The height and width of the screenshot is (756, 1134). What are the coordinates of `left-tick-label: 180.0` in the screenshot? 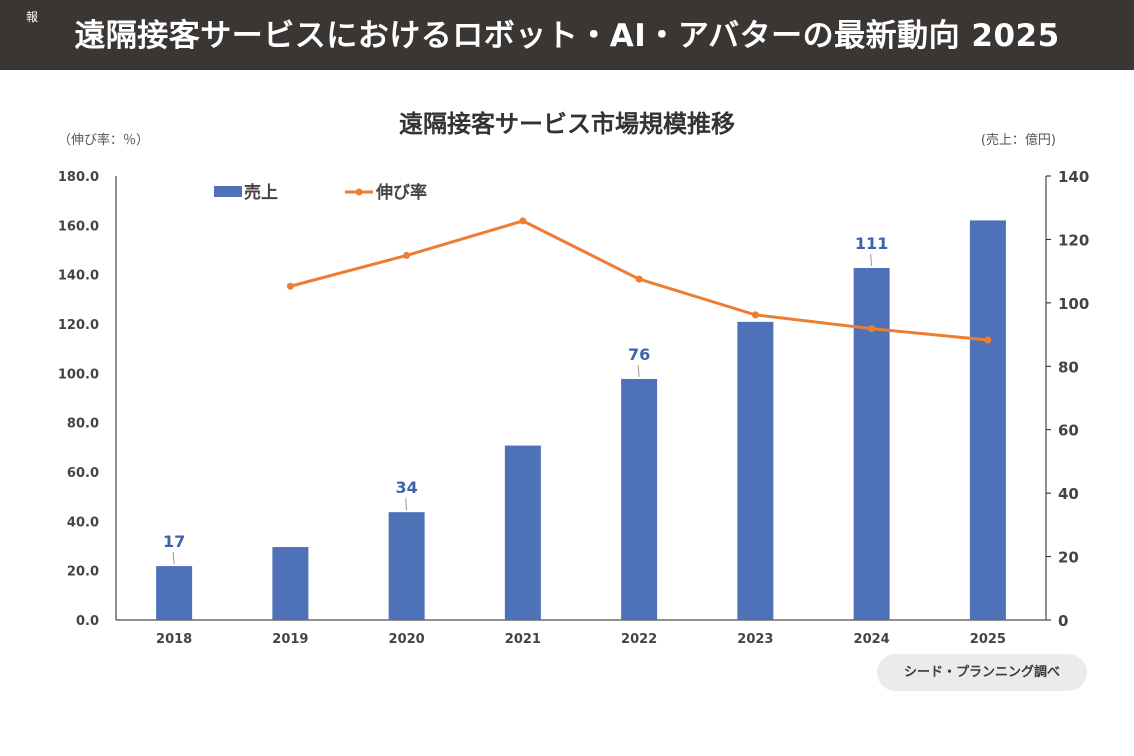 It's located at (78, 177).